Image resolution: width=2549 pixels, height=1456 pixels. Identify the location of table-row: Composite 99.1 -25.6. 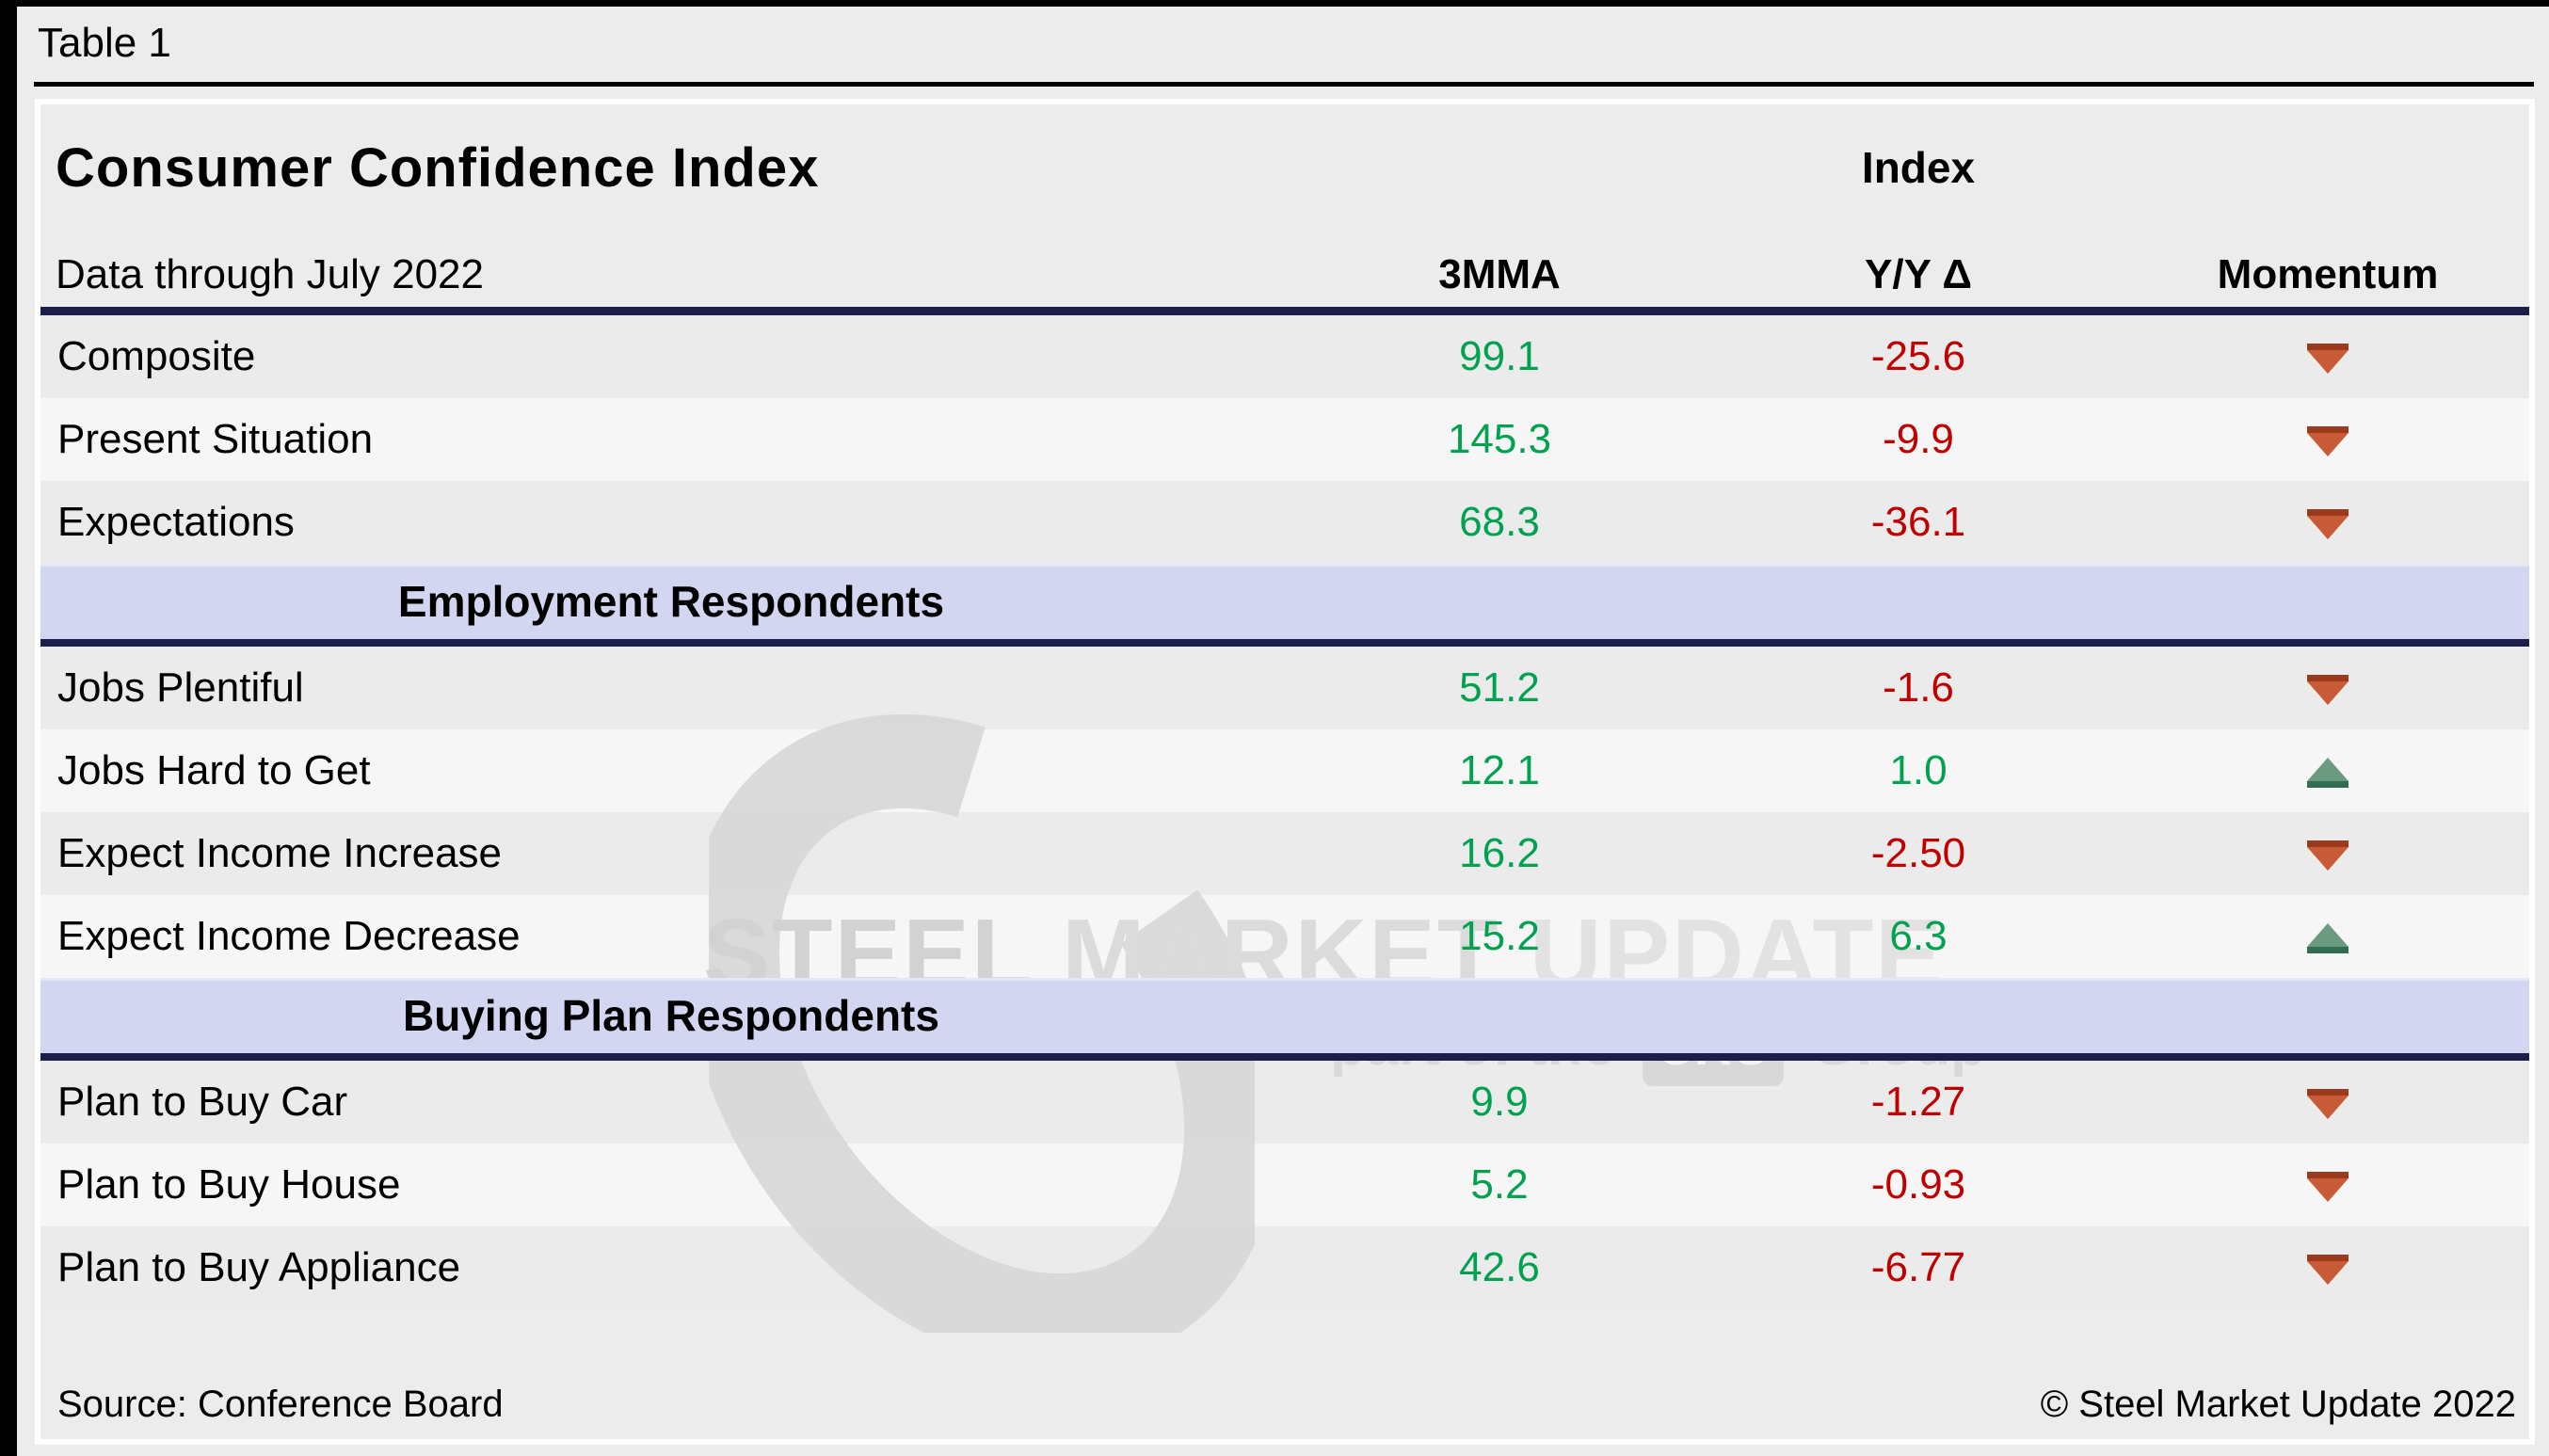
(1284, 356).